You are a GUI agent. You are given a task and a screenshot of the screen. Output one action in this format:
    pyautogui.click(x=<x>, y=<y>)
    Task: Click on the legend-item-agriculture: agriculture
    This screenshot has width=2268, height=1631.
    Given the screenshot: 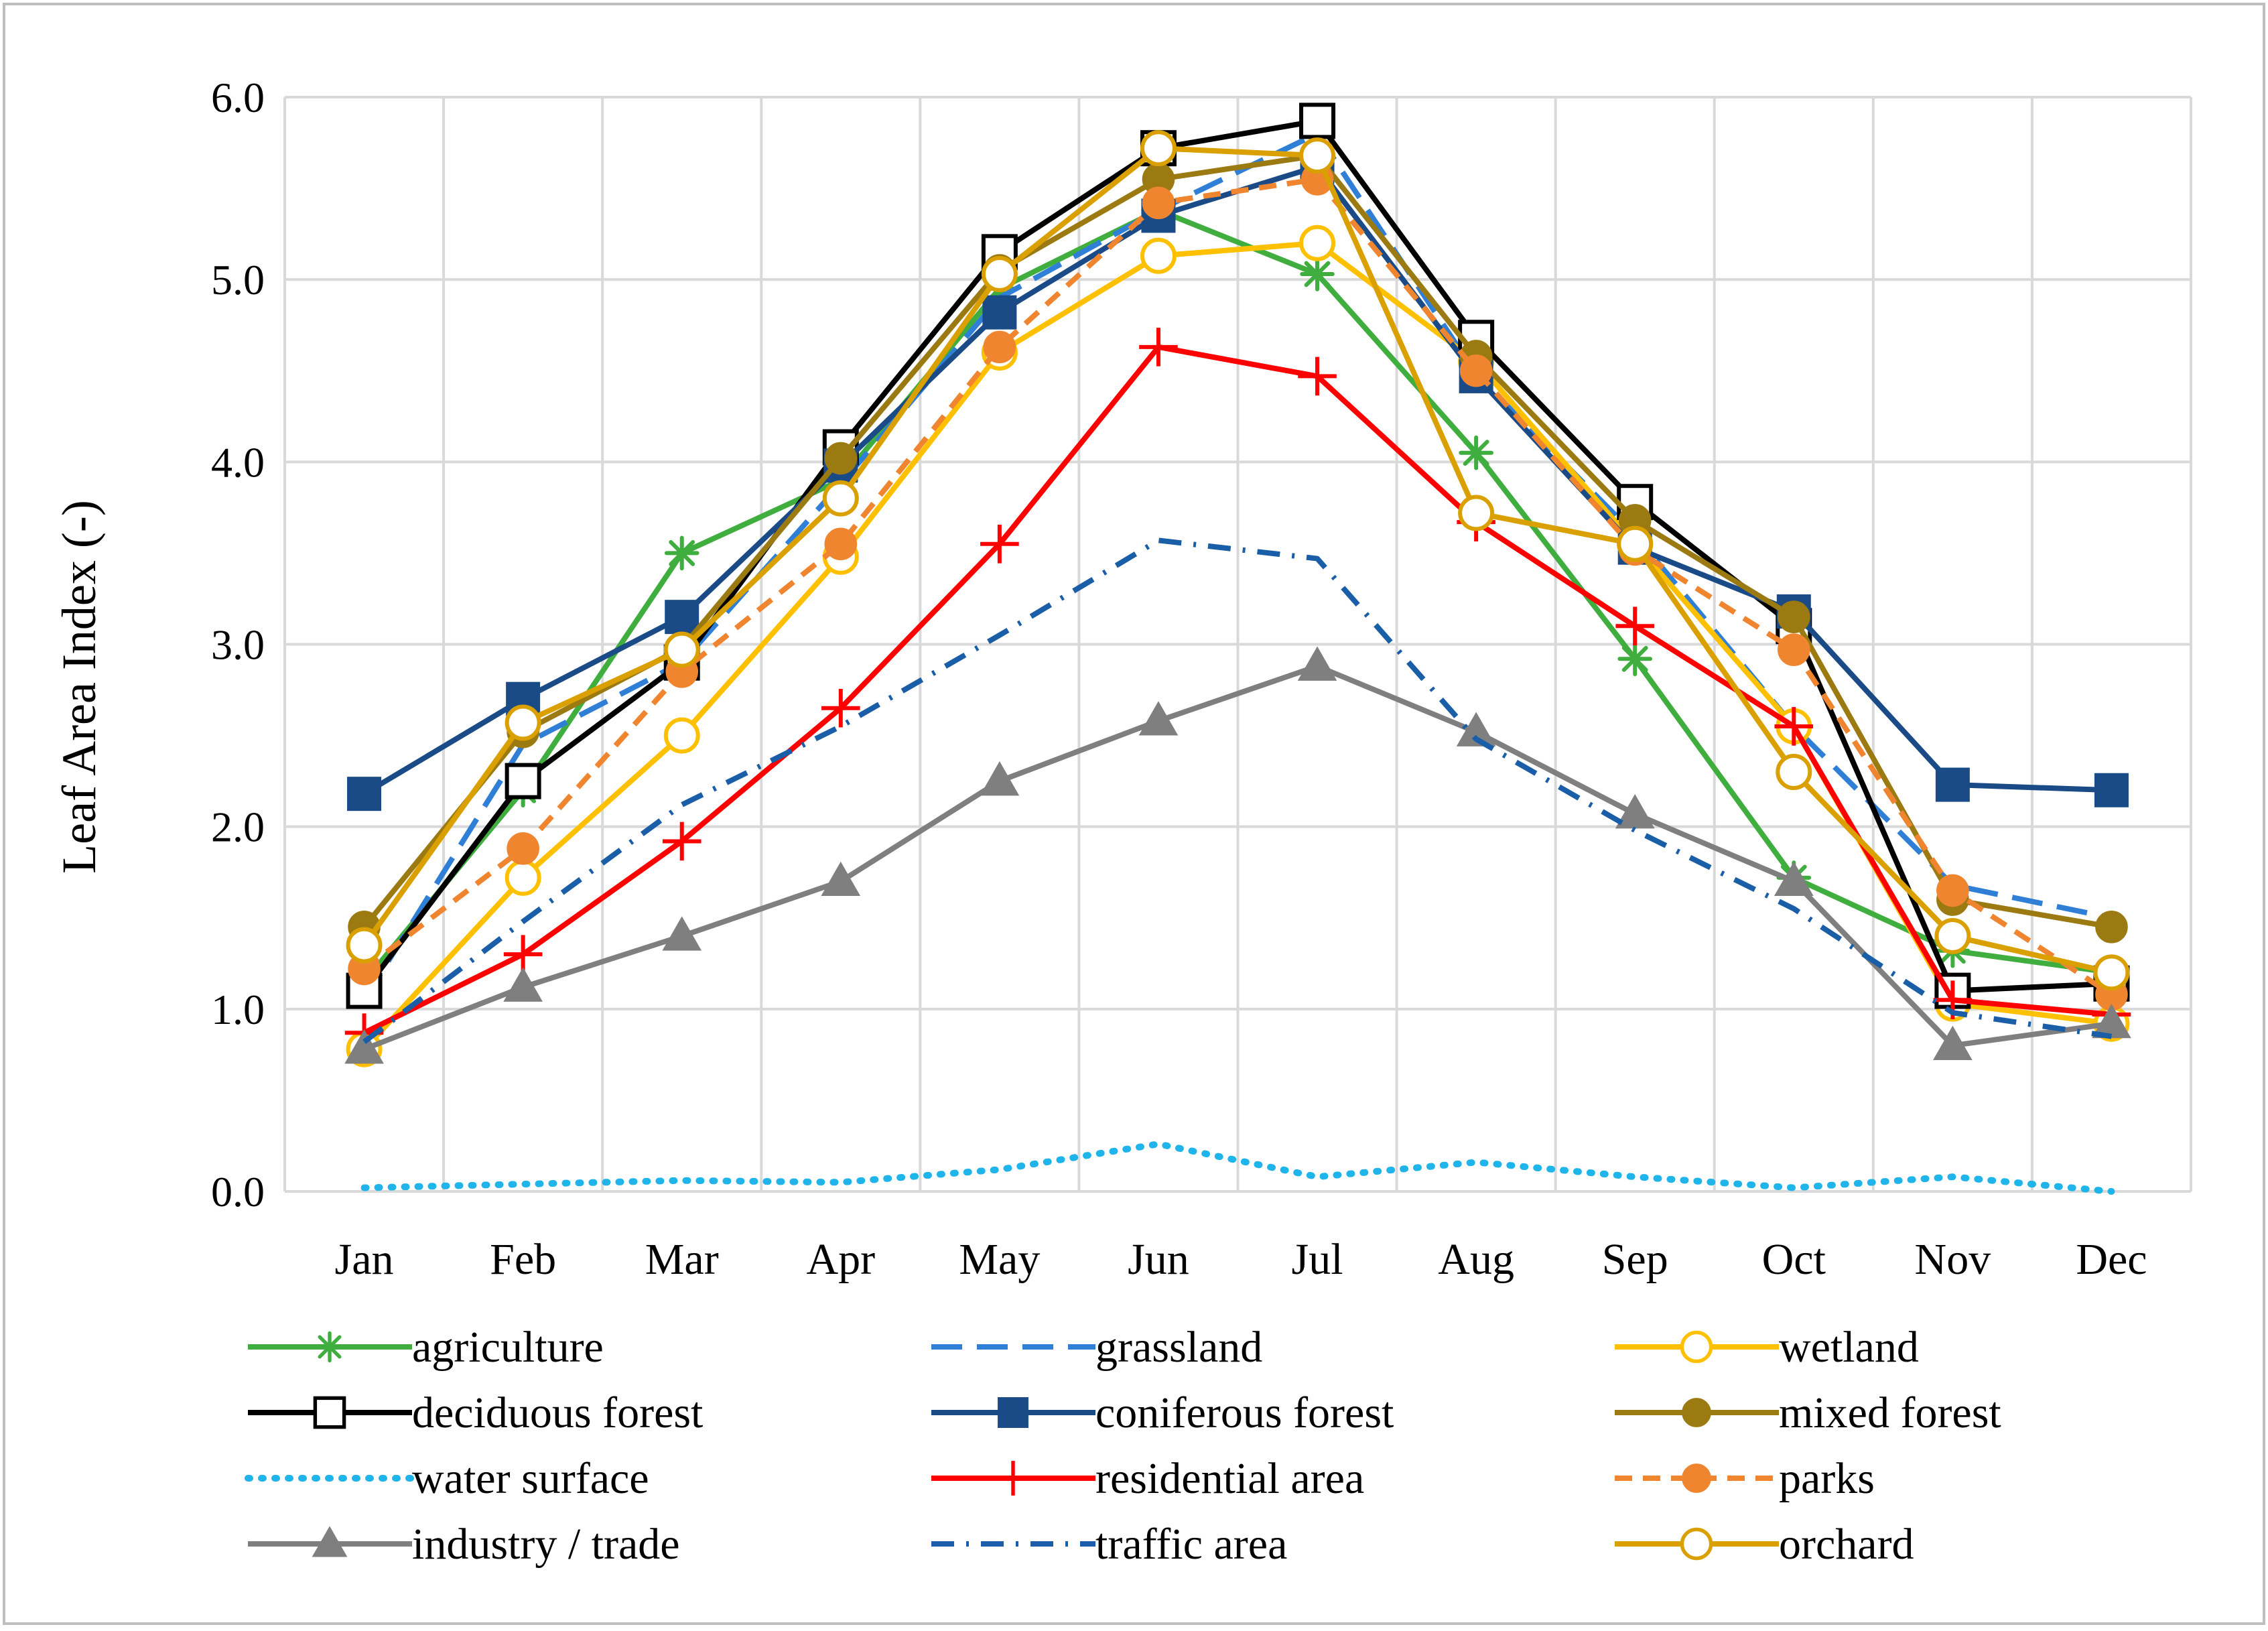 What is the action you would take?
    pyautogui.click(x=426, y=1347)
    